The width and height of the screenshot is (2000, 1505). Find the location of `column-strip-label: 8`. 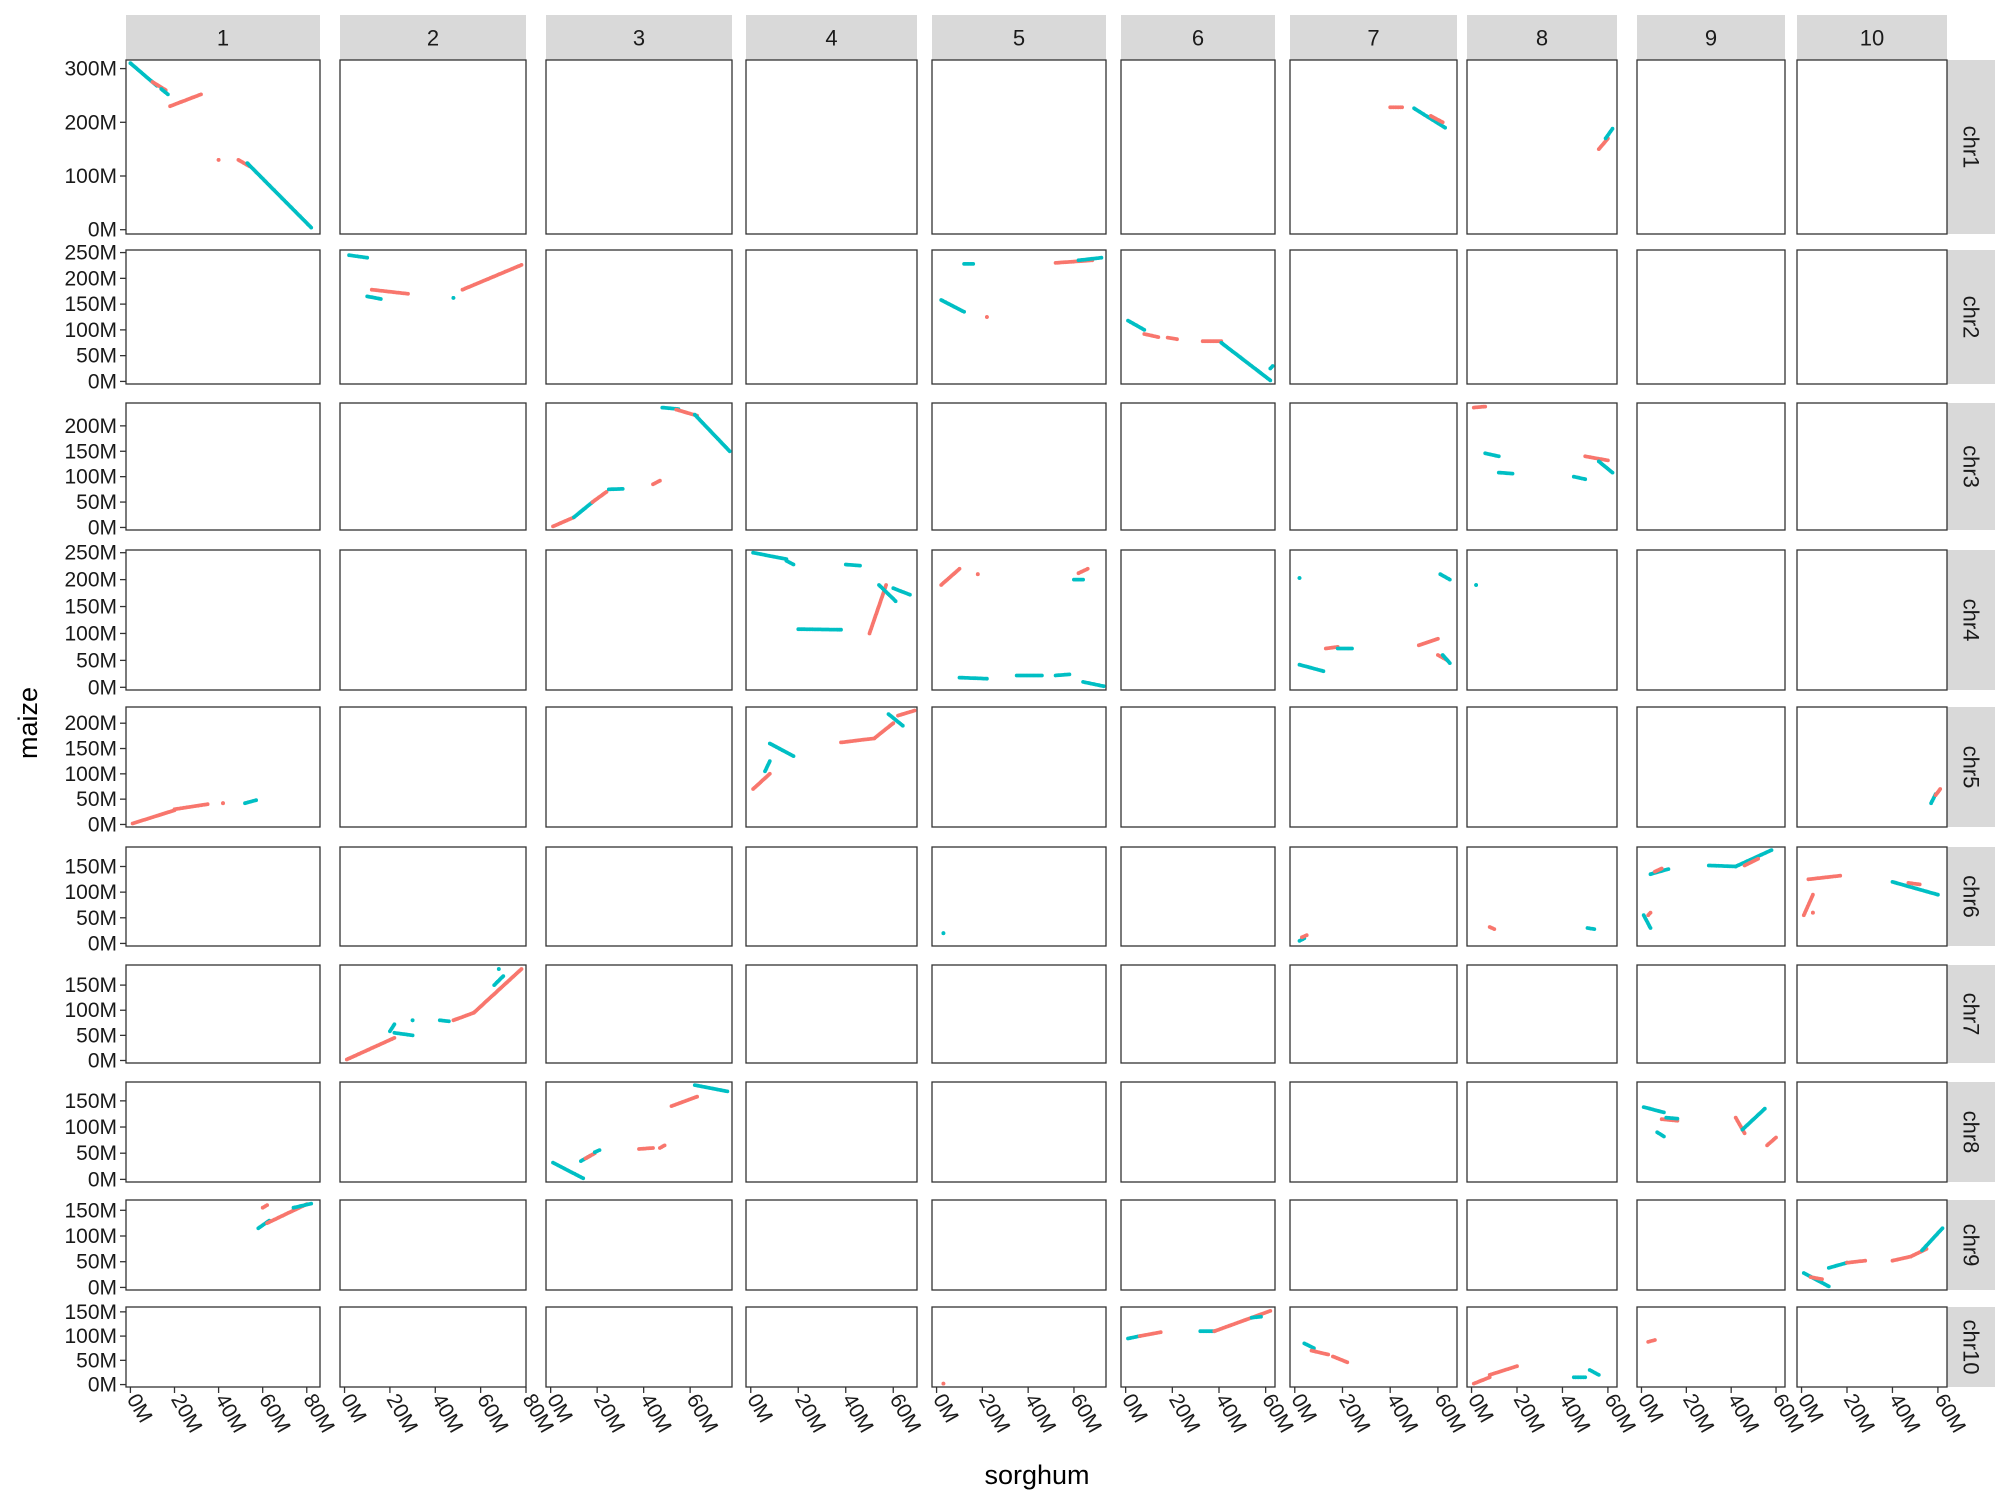

column-strip-label: 8 is located at coordinates (1542, 38).